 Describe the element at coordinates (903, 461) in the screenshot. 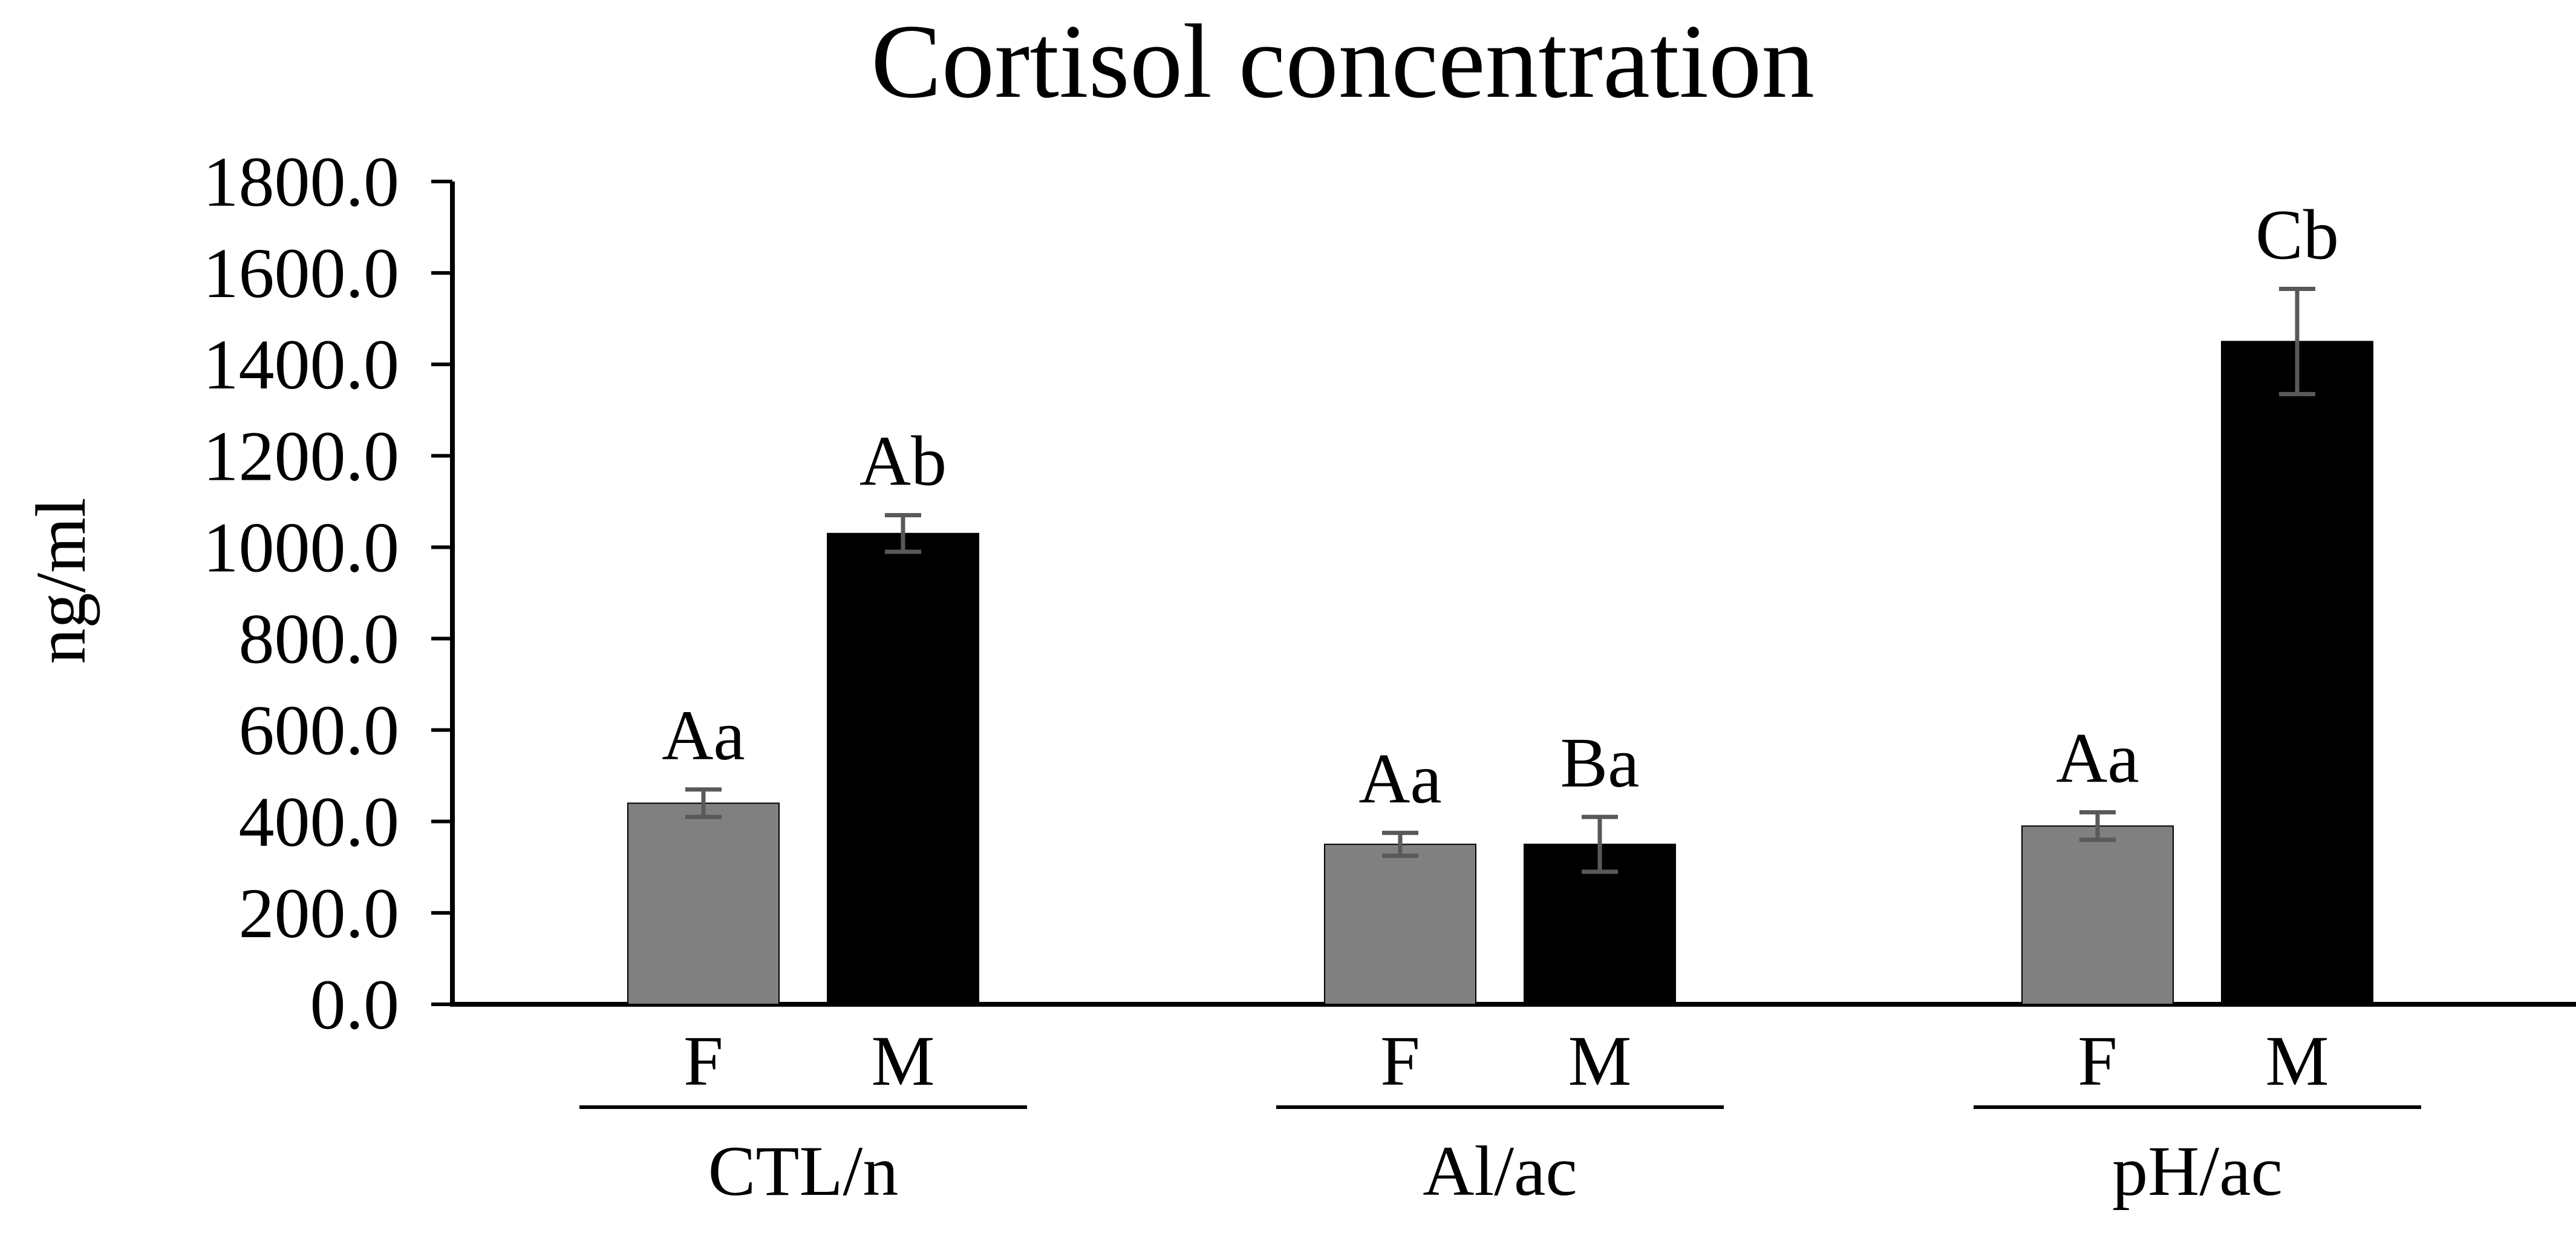

I see `data-label: Ab` at that location.